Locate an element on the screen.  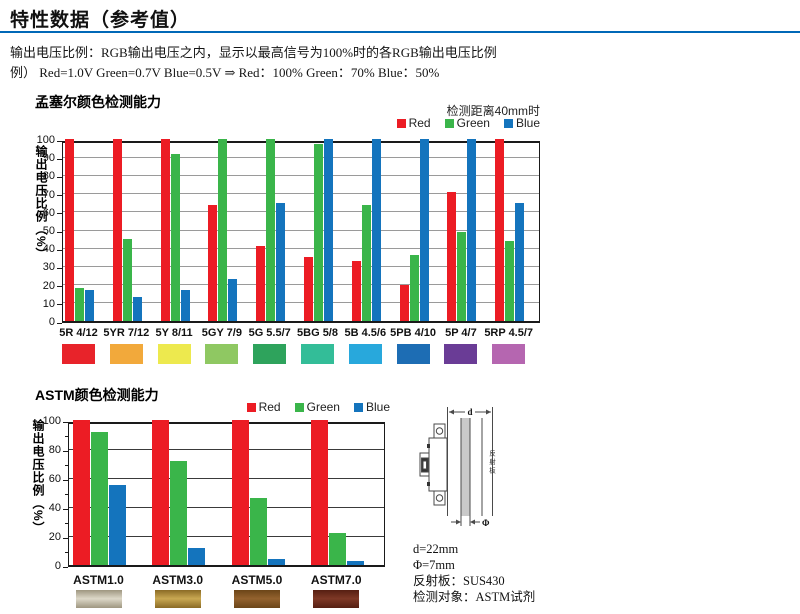
y-tick-label: 90 is located at coordinates (48, 158).